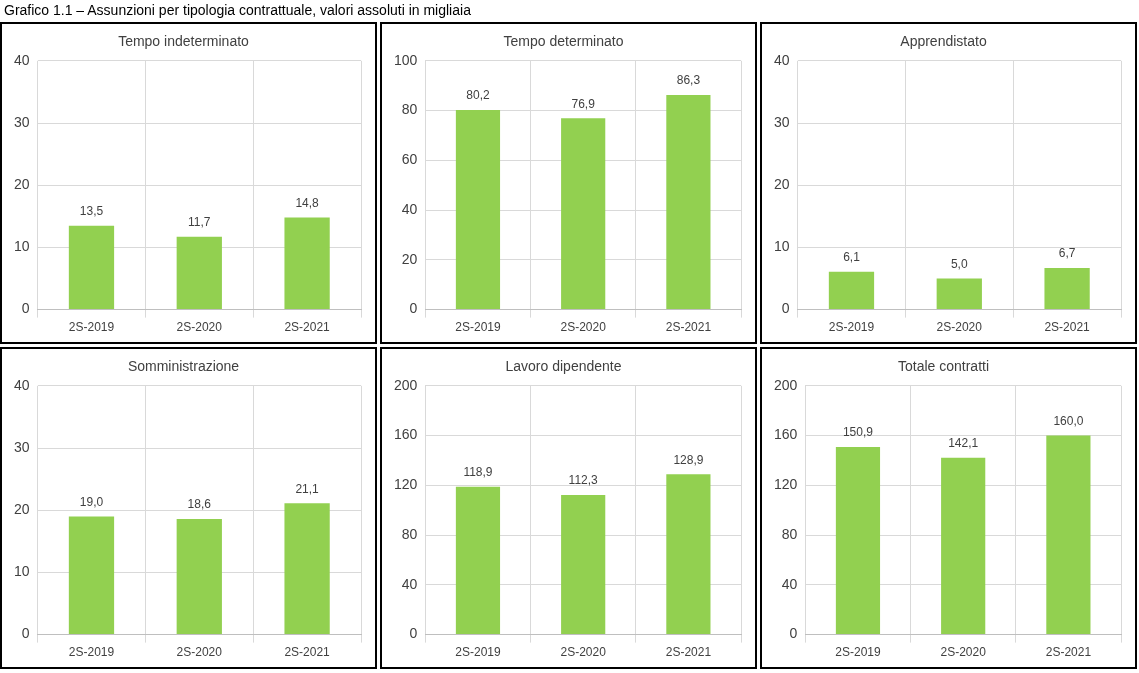  I want to click on data-label: 19,0, so click(91, 501).